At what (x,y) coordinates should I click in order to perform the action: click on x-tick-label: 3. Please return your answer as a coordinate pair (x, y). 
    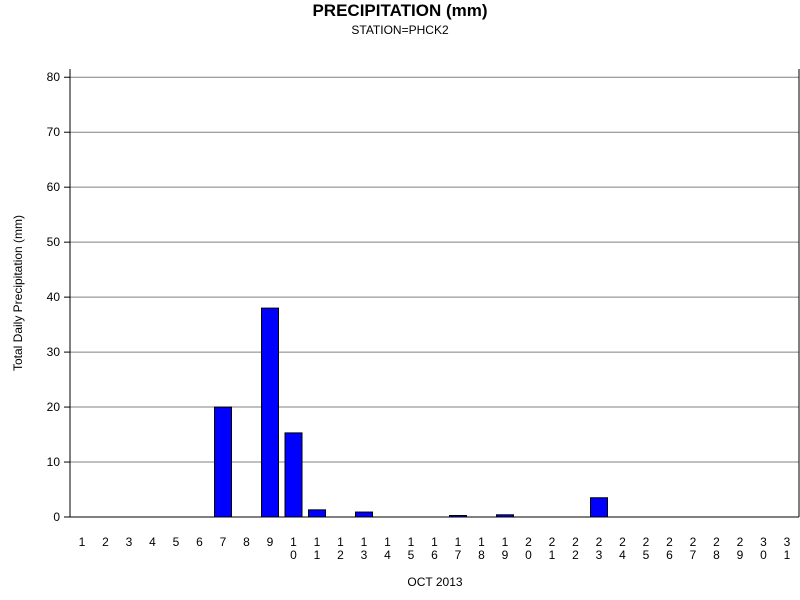
    Looking at the image, I should click on (129, 542).